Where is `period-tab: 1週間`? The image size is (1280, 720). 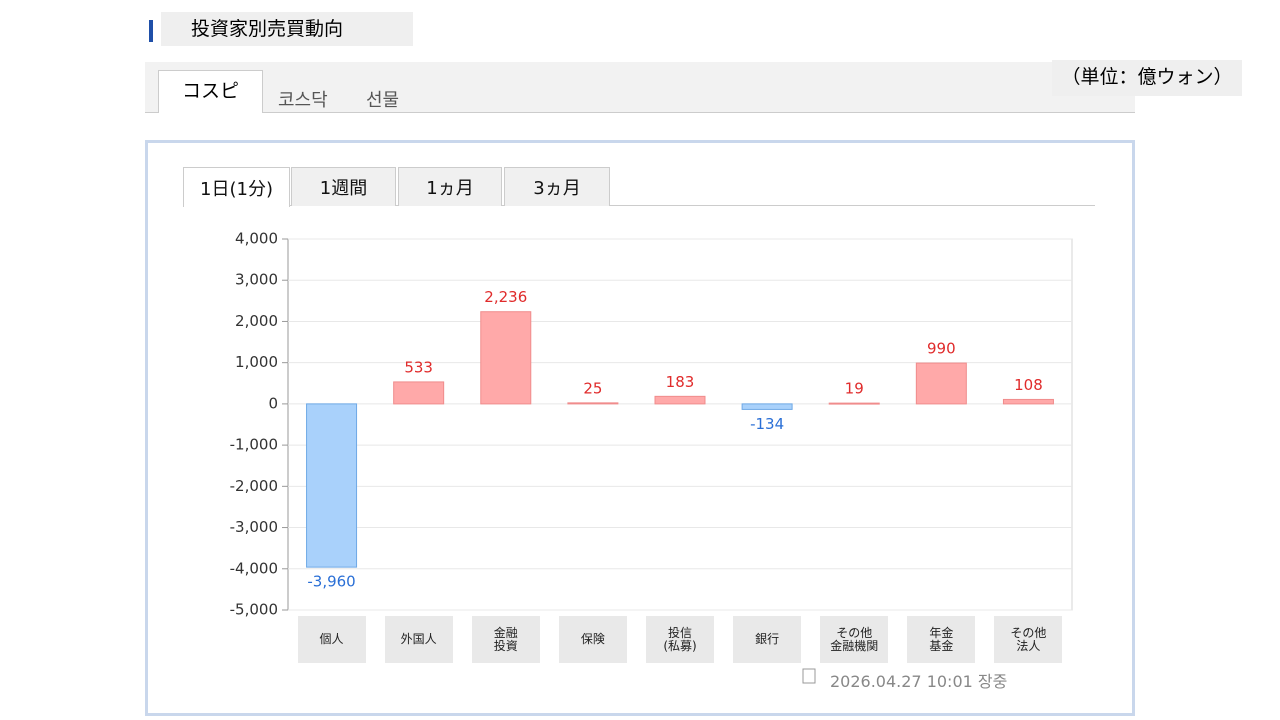
period-tab: 1週間 is located at coordinates (343, 186).